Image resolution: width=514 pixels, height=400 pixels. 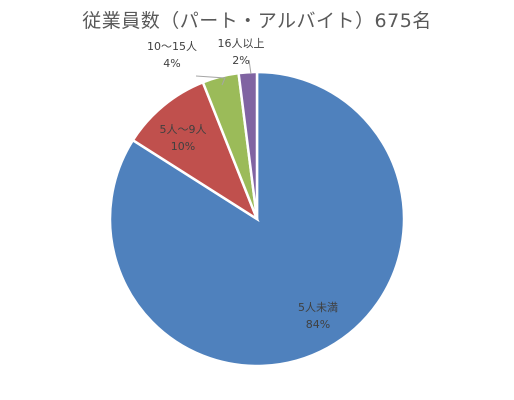 I want to click on slice-percent-label: 4%, so click(x=171, y=63).